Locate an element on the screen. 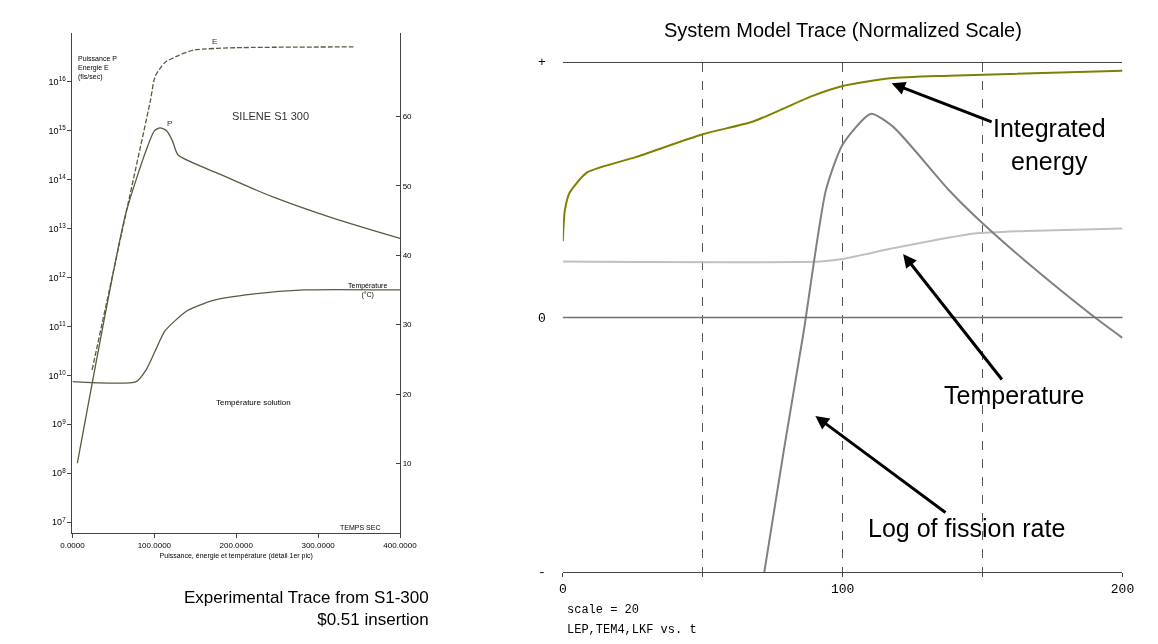 This screenshot has height=644, width=1158. chart-title: System Model Trace (Normalized Scale) is located at coordinates (843, 30).